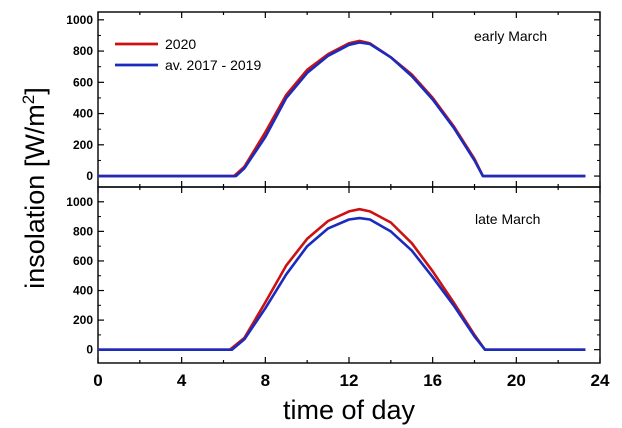  Describe the element at coordinates (349, 410) in the screenshot. I see `x-axis-title: time of day` at that location.